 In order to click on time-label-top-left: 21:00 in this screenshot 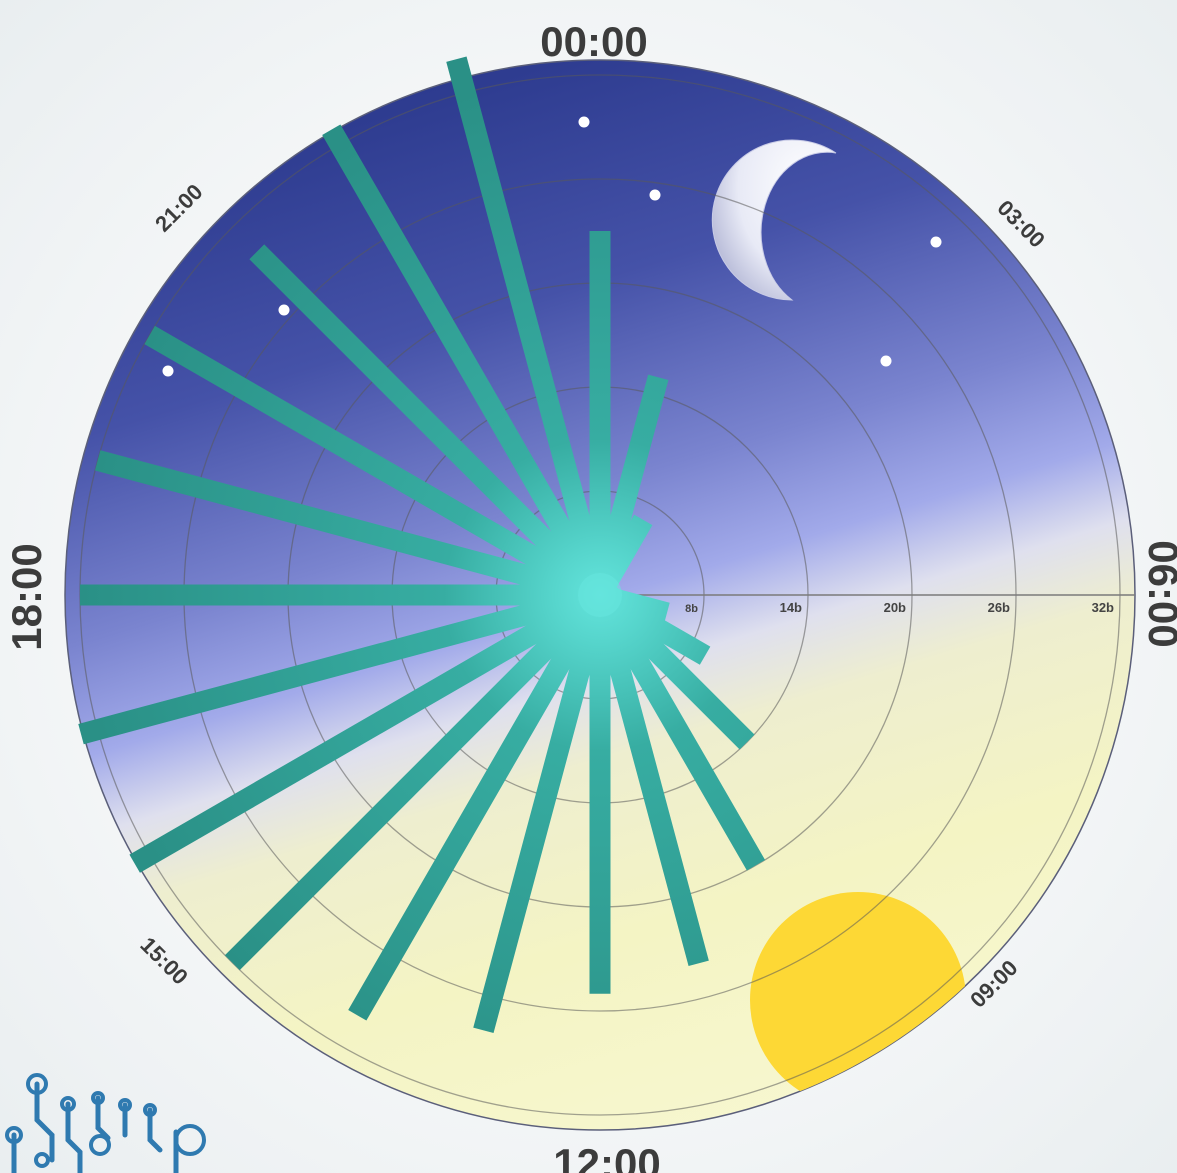, I will do `click(178, 207)`.